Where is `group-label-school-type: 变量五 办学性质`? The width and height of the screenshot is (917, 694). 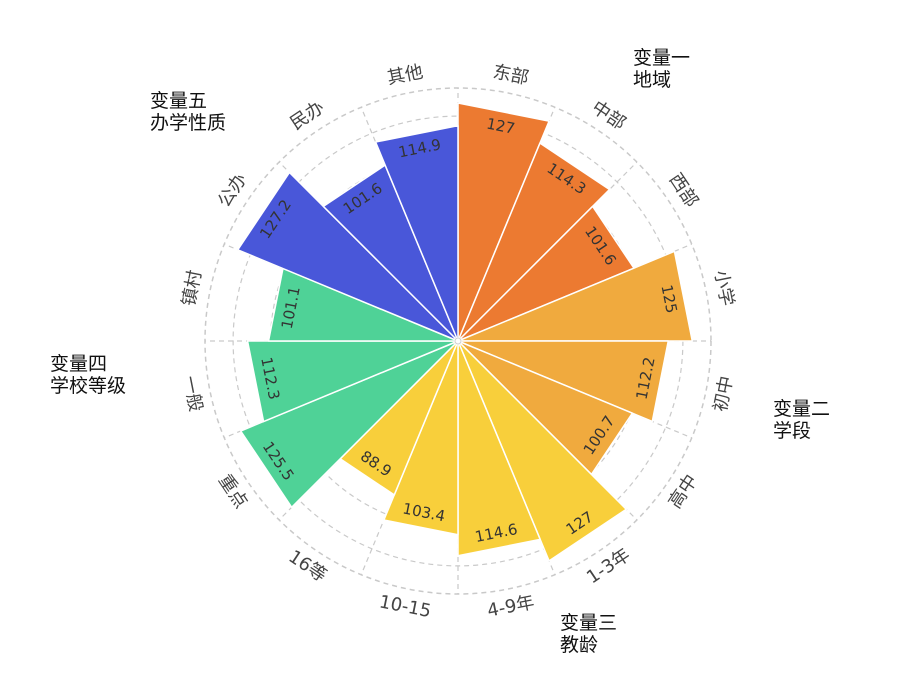 group-label-school-type: 变量五 办学性质 is located at coordinates (188, 112).